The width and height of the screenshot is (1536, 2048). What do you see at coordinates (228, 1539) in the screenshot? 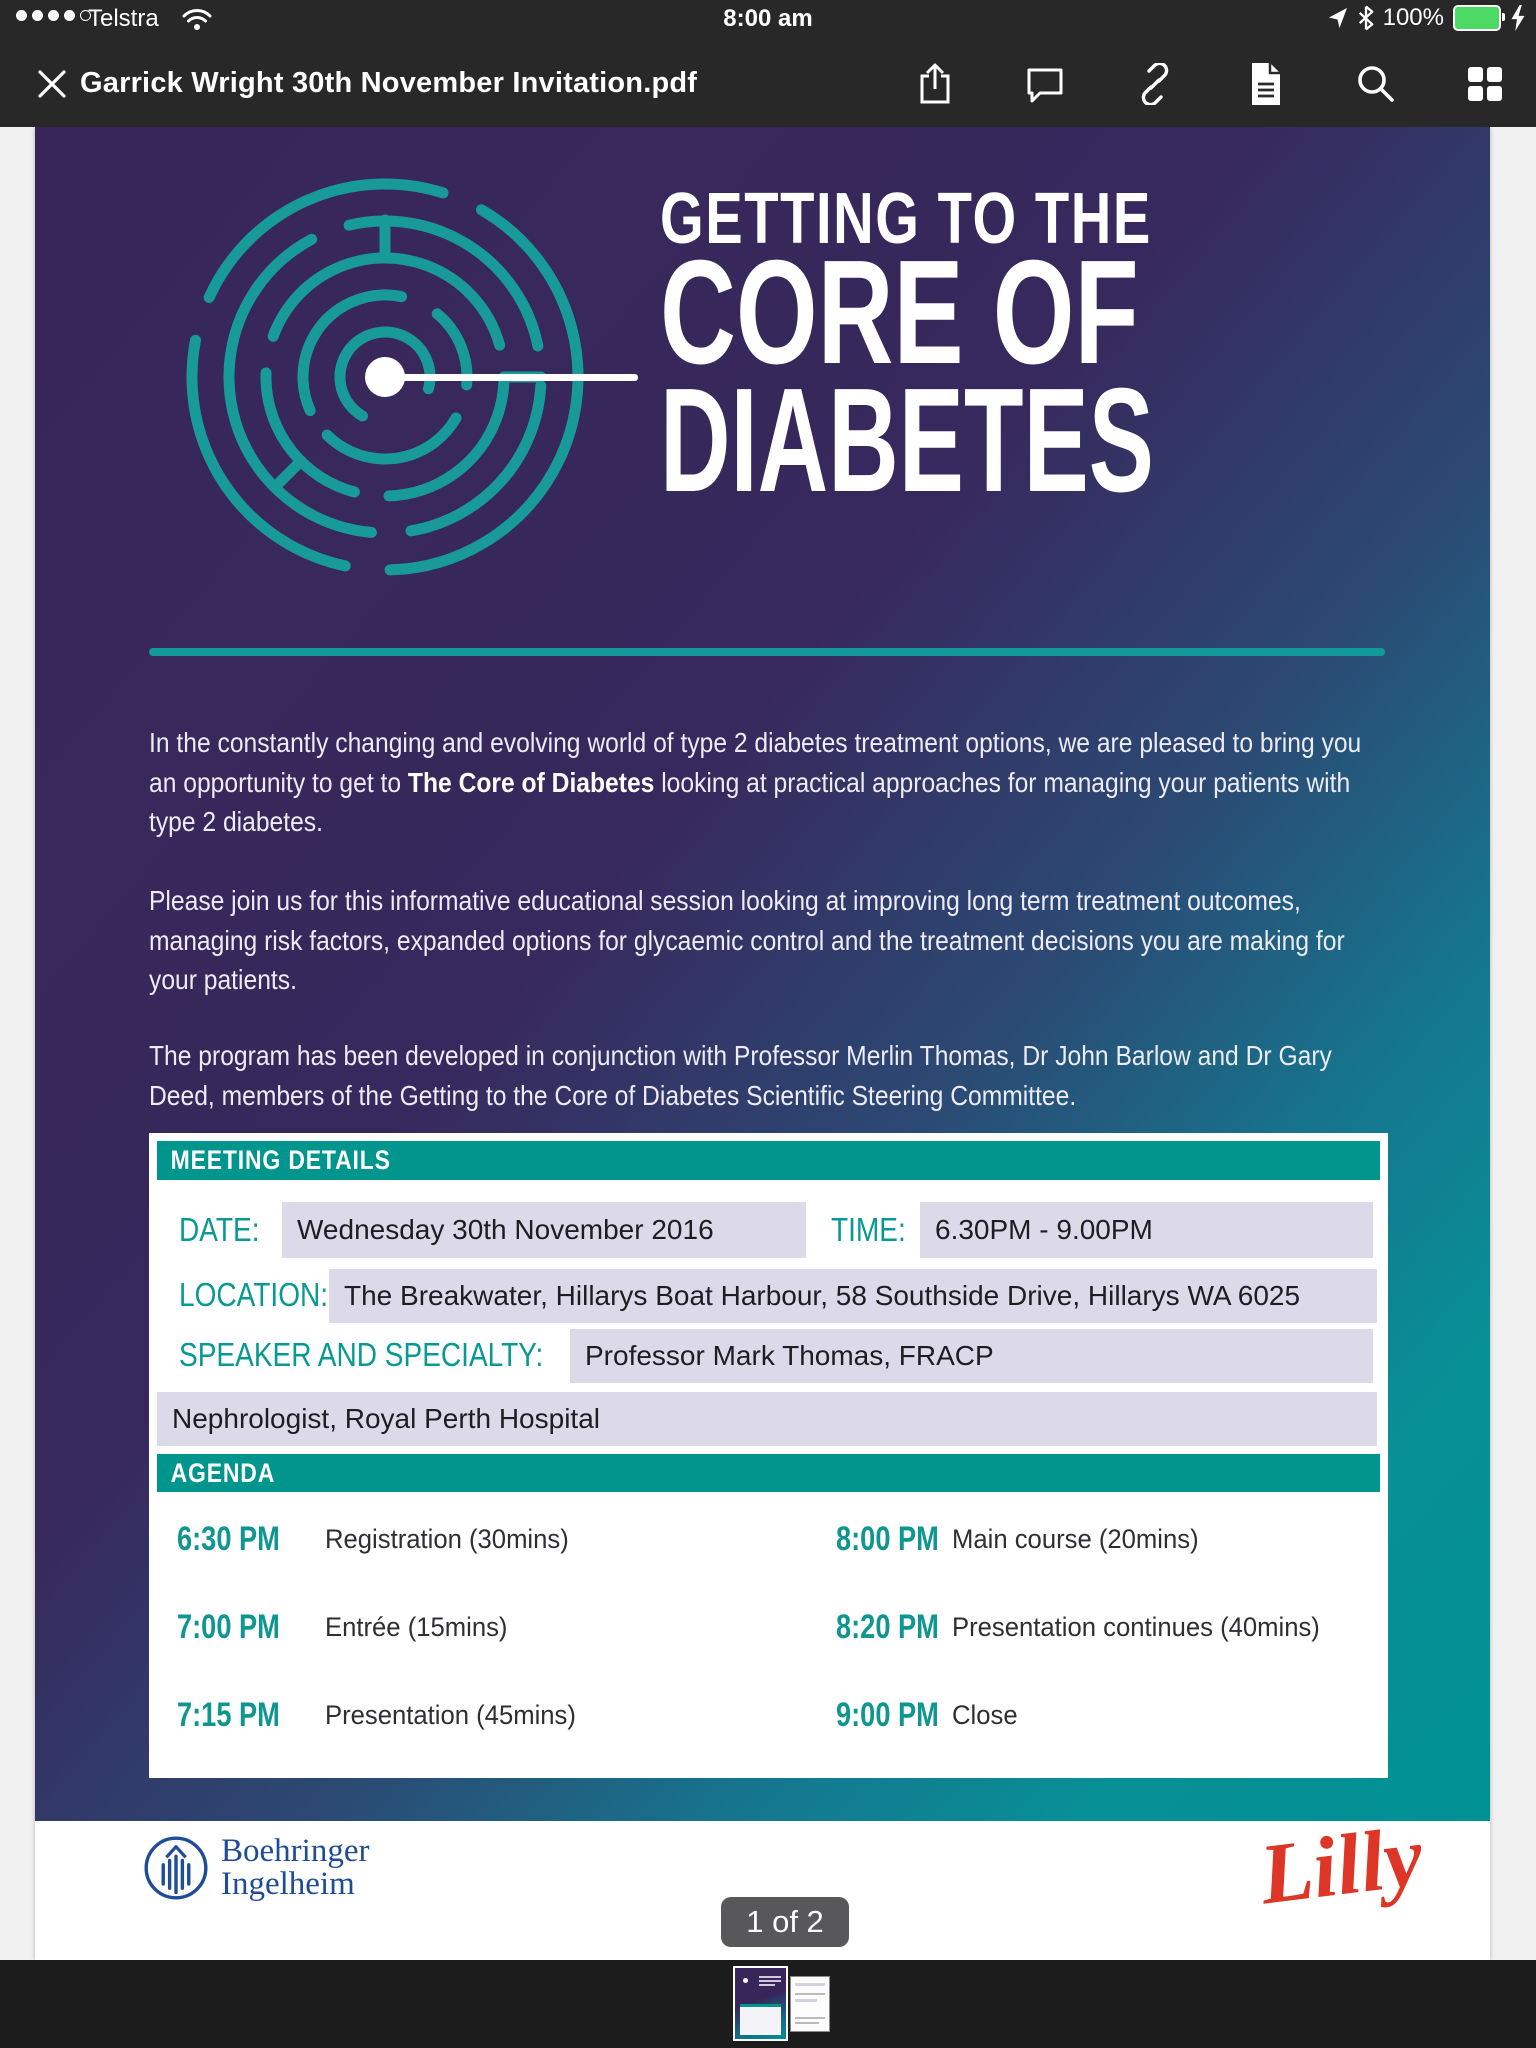
I see `agenda-time: 6:30 PM` at bounding box center [228, 1539].